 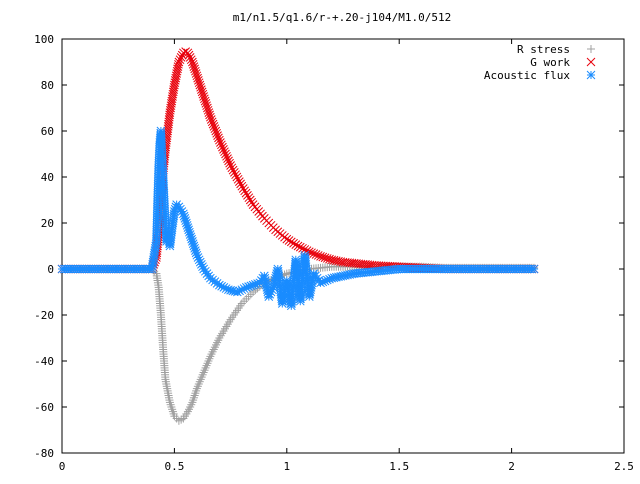 I want to click on x-tick-label: 2.5, so click(x=624, y=466).